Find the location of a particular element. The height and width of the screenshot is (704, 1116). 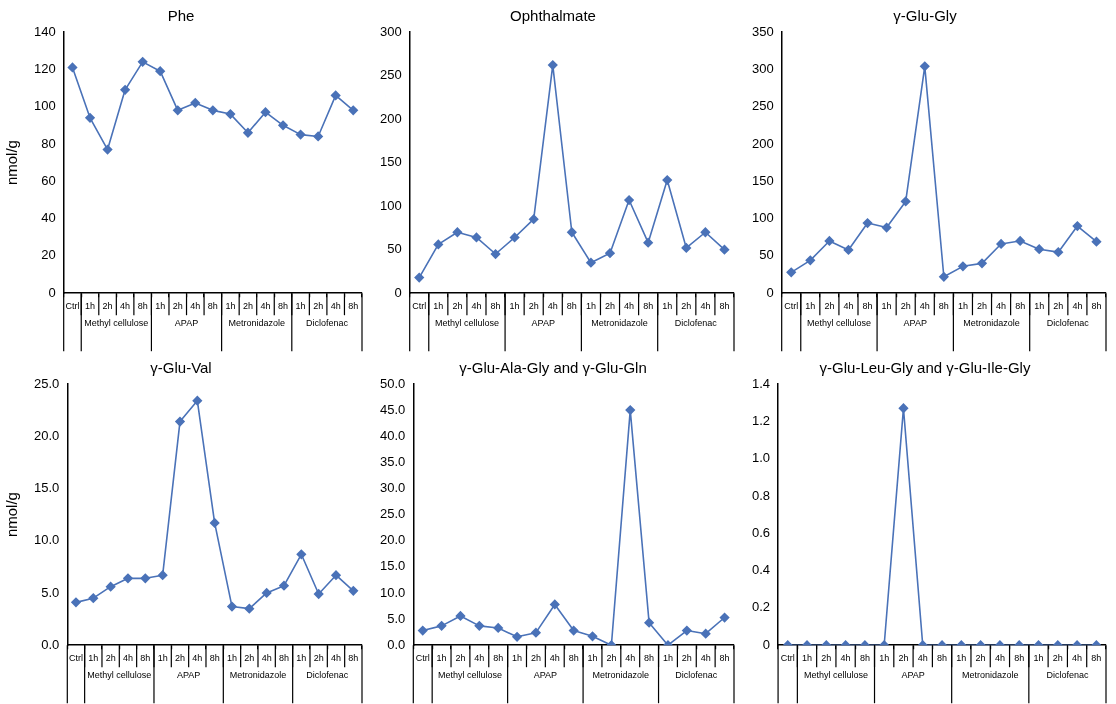

y-tick-label: 40 is located at coordinates (48, 218).